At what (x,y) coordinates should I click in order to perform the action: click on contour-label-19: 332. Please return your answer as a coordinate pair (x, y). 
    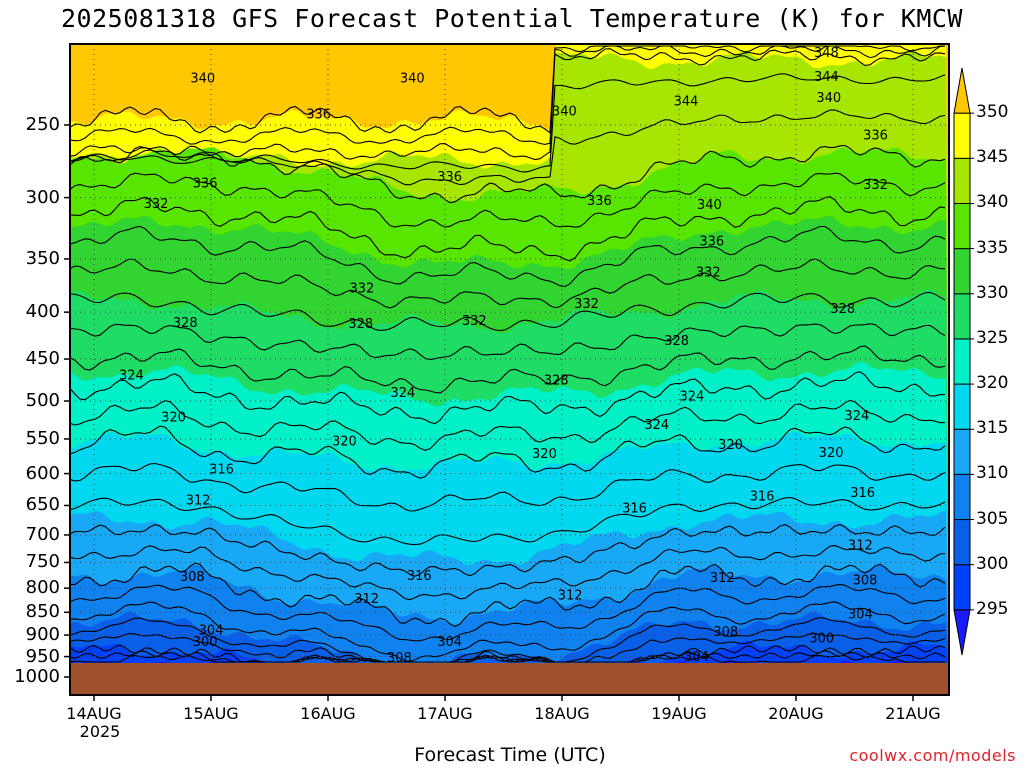
    Looking at the image, I should click on (586, 304).